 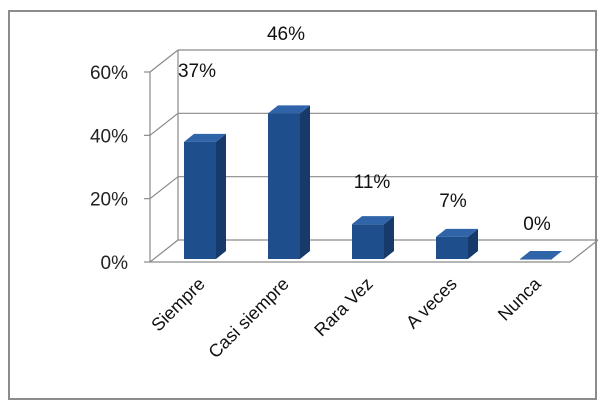 What do you see at coordinates (109, 73) in the screenshot?
I see `y-tick-label: 60%` at bounding box center [109, 73].